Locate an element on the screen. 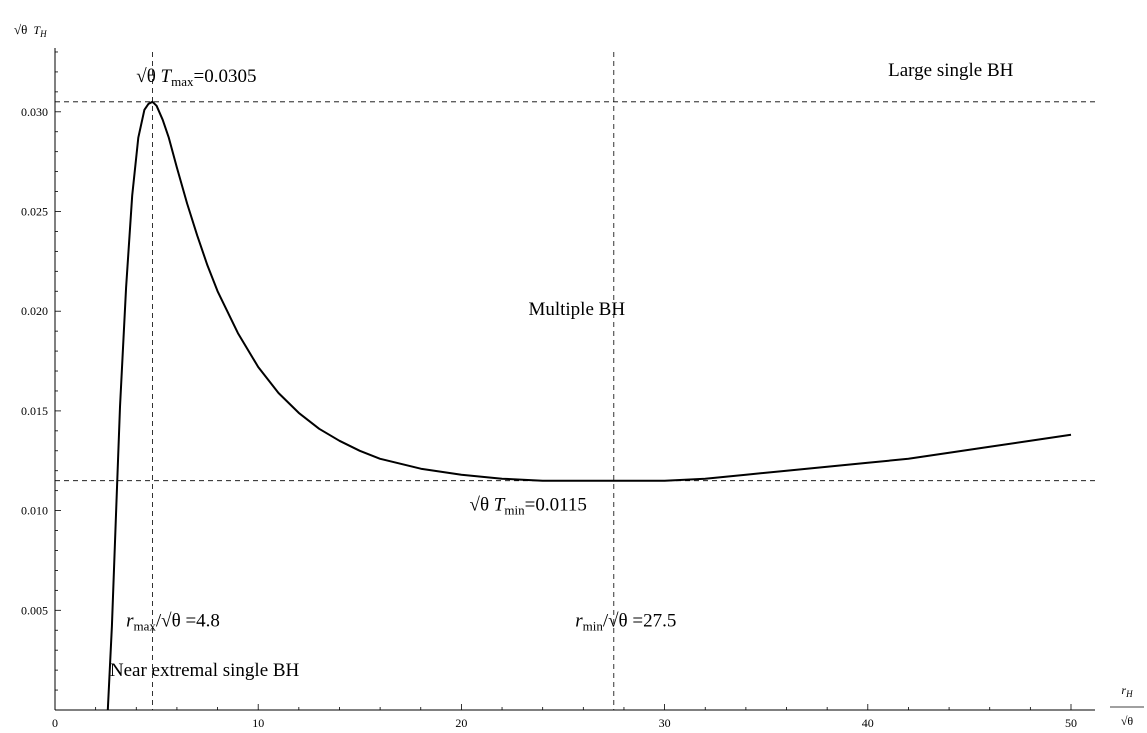  x-tick-label: 40 is located at coordinates (868, 723).